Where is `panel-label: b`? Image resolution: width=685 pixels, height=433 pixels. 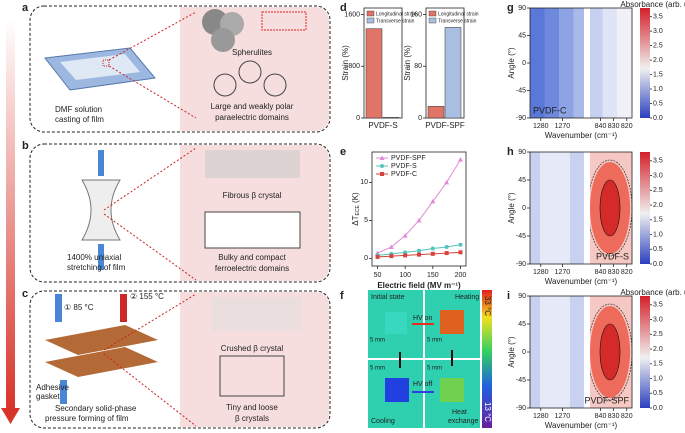
panel-label: b is located at coordinates (25, 146).